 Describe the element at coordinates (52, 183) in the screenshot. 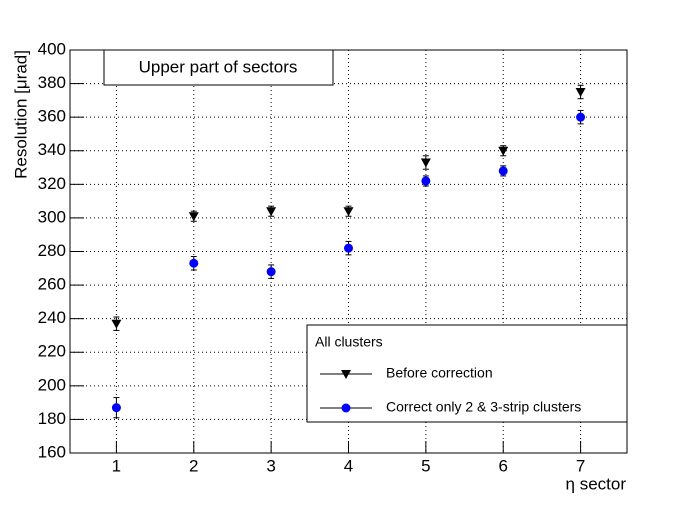

I see `y-tick-label: 320` at that location.